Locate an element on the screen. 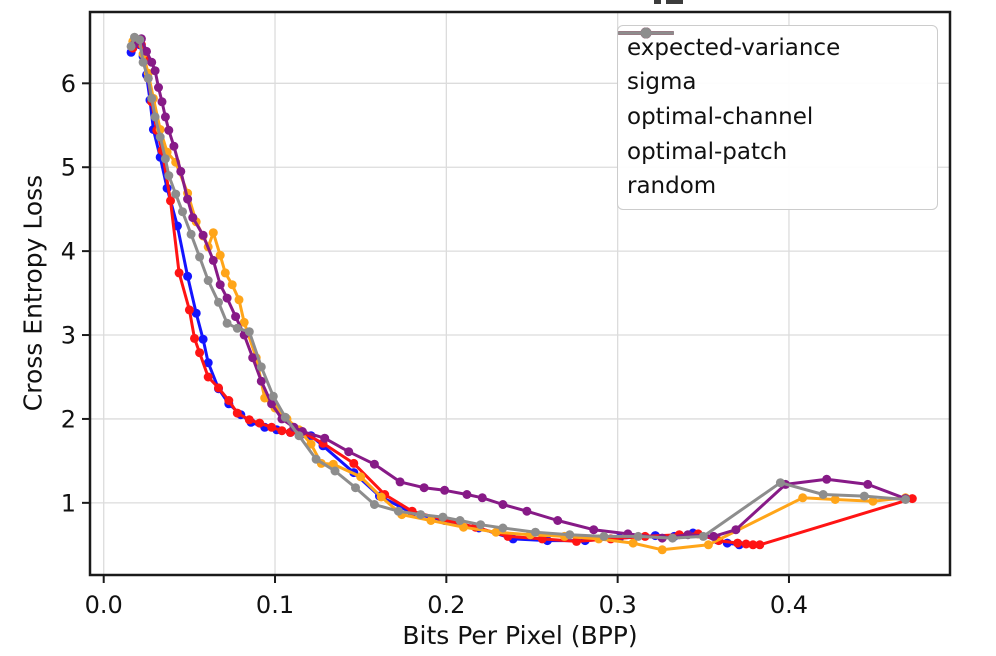  x-tick-label: 0.1 is located at coordinates (275, 605).